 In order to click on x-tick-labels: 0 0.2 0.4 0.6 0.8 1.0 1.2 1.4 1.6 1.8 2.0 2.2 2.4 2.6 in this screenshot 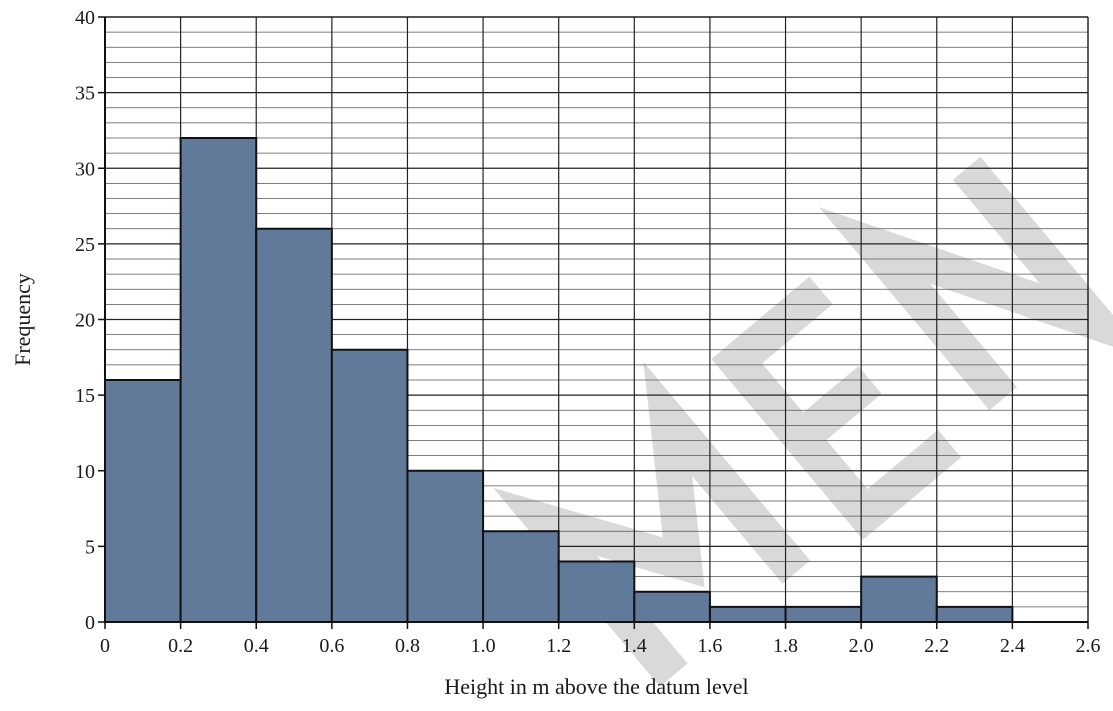, I will do `click(600, 646)`.